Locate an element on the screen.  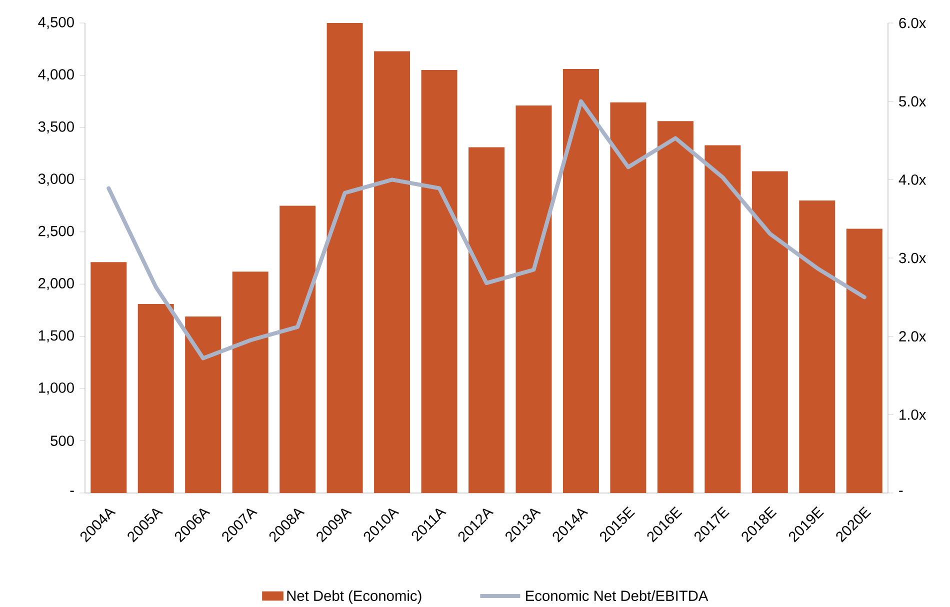
legend-label: Economic Net Debt/EBITDA is located at coordinates (617, 596).